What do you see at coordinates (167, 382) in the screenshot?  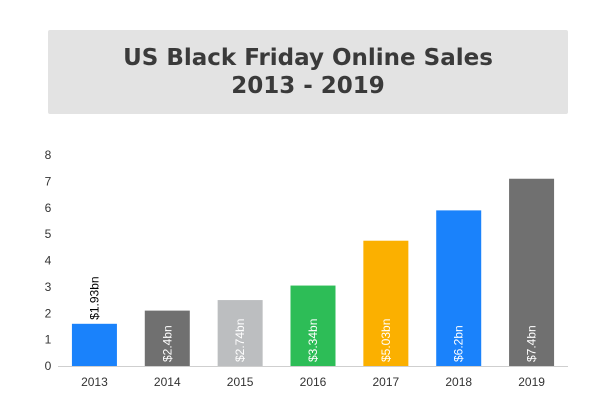 I see `x-tick-label: 2014` at bounding box center [167, 382].